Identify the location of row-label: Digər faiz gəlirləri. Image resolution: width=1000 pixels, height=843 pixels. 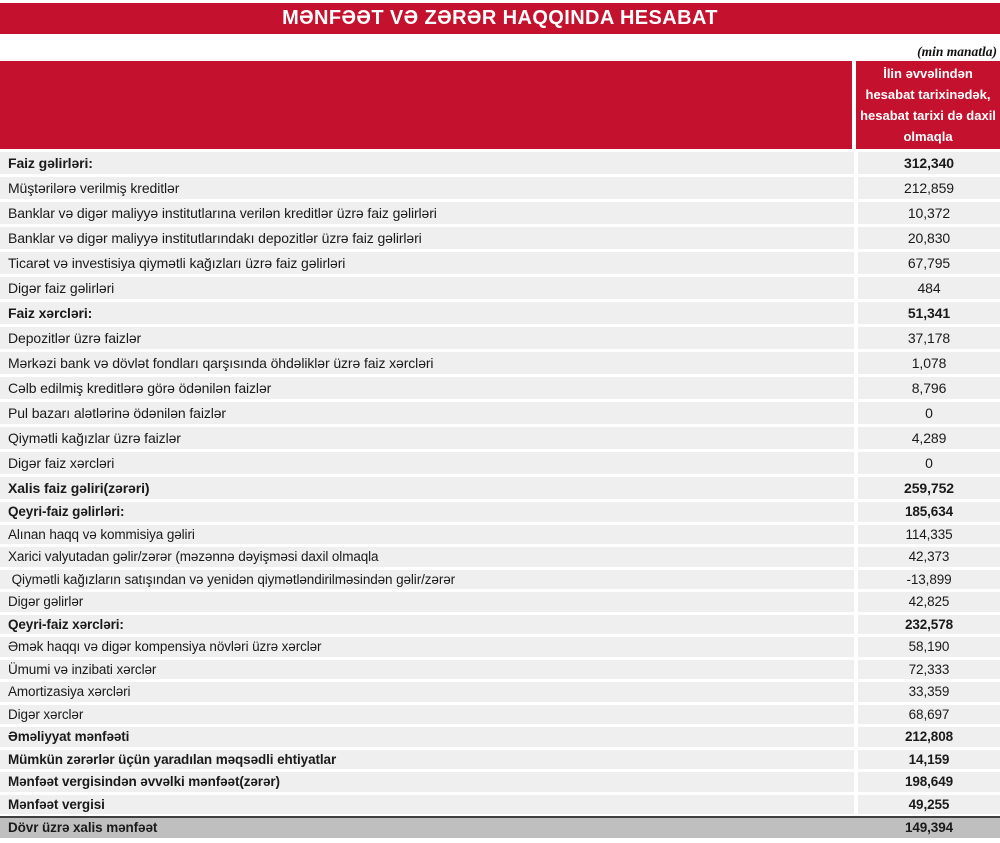
(427, 288).